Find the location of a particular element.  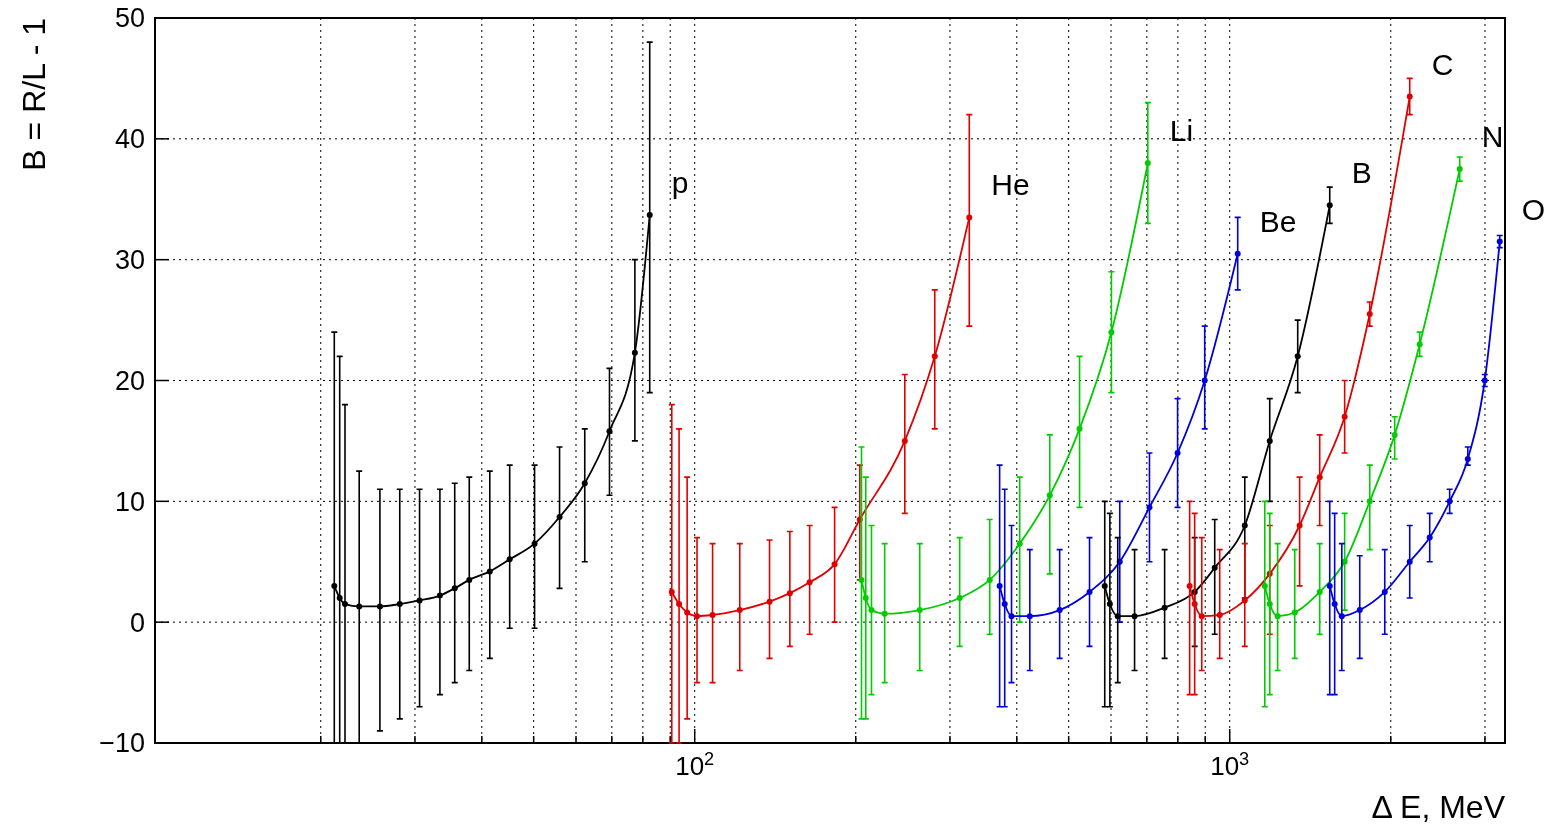

series-label: O is located at coordinates (1533, 209).